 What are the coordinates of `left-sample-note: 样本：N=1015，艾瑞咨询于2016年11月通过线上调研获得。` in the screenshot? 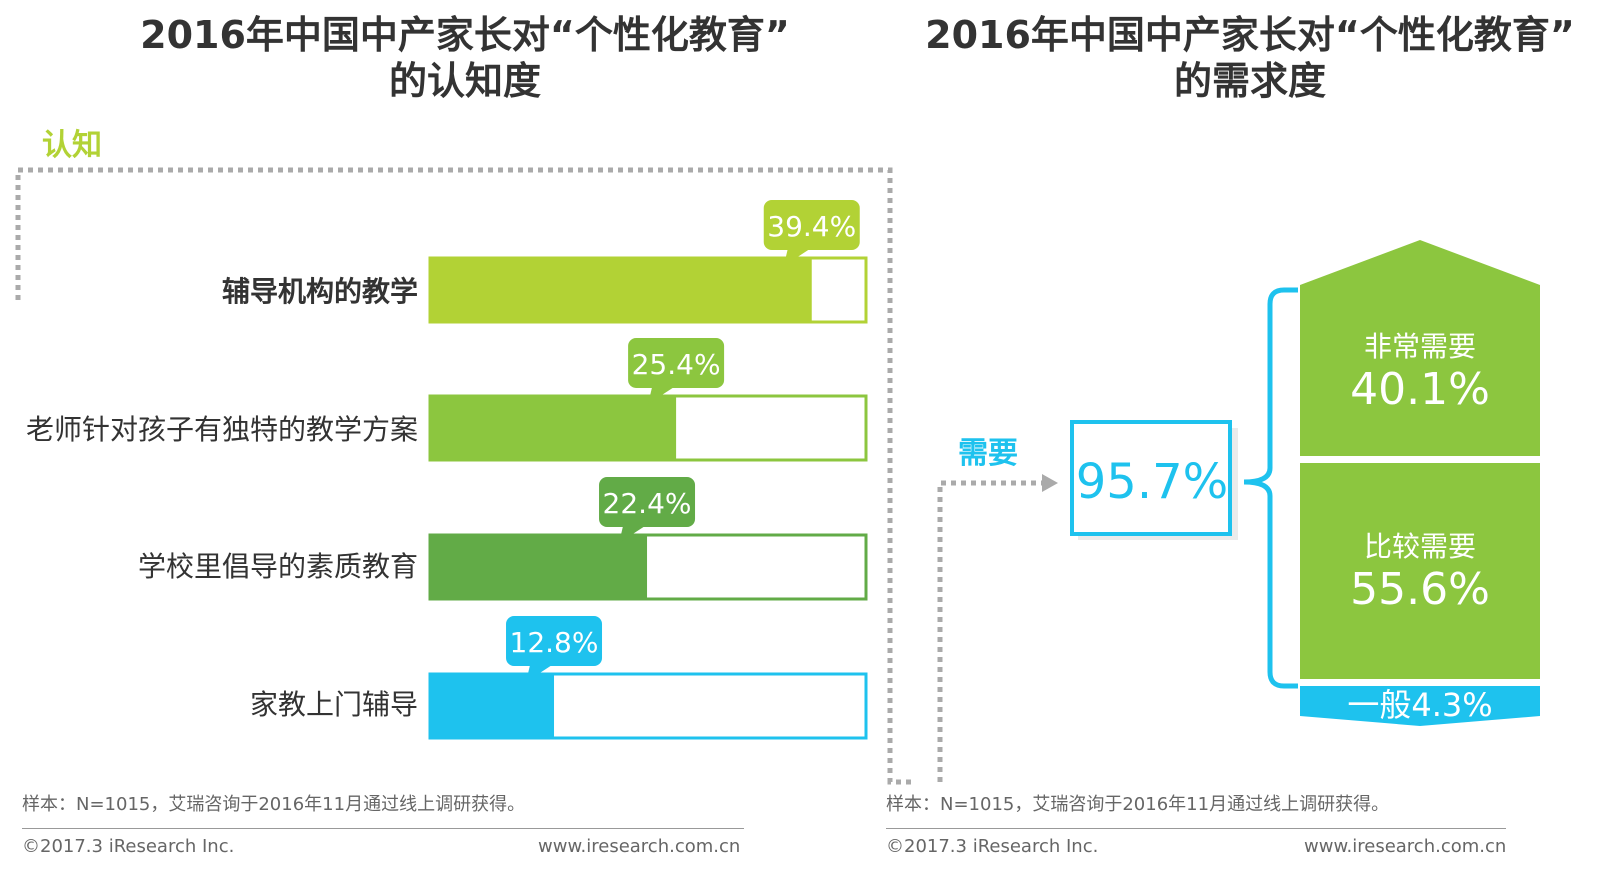 It's located at (274, 804).